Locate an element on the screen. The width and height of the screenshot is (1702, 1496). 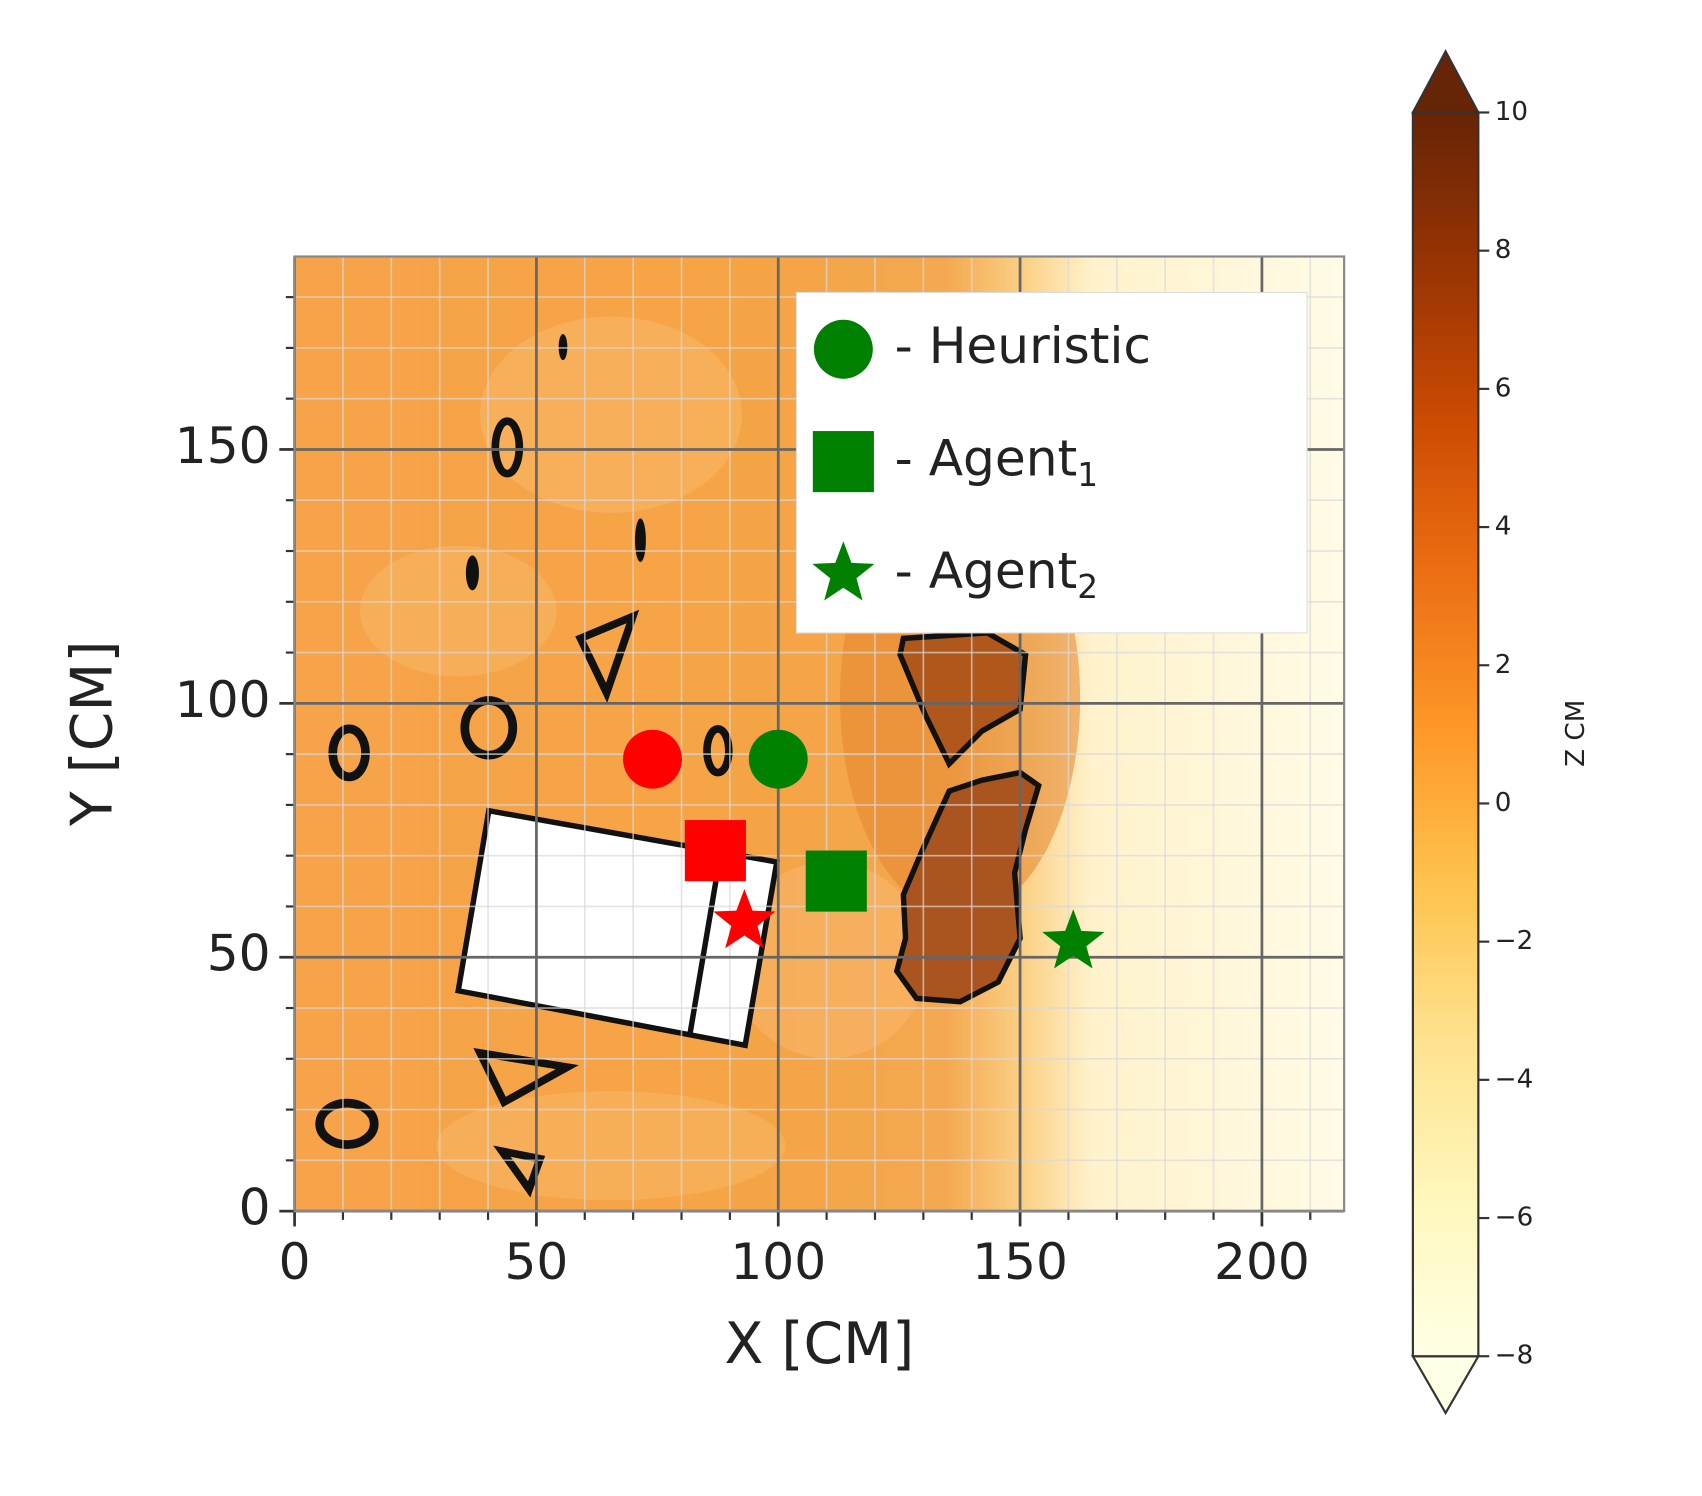
x-tick-label: 150 is located at coordinates (1020, 1261).